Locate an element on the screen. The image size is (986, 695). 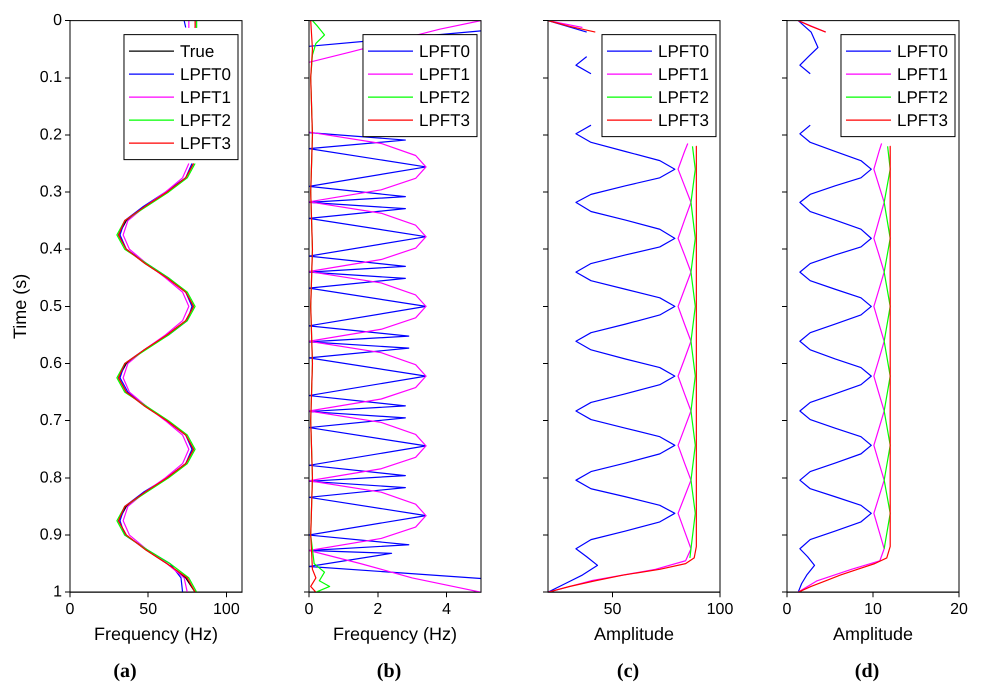
text: (a) is located at coordinates (125, 671).